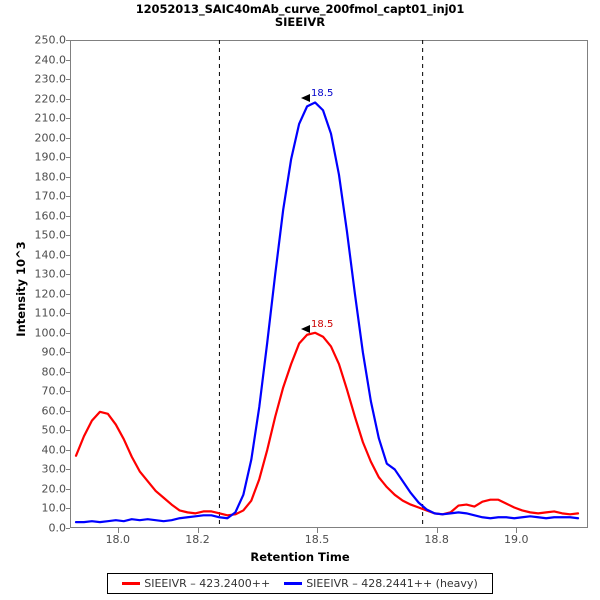  I want to click on x-axis-label: Retention Time, so click(300, 557).